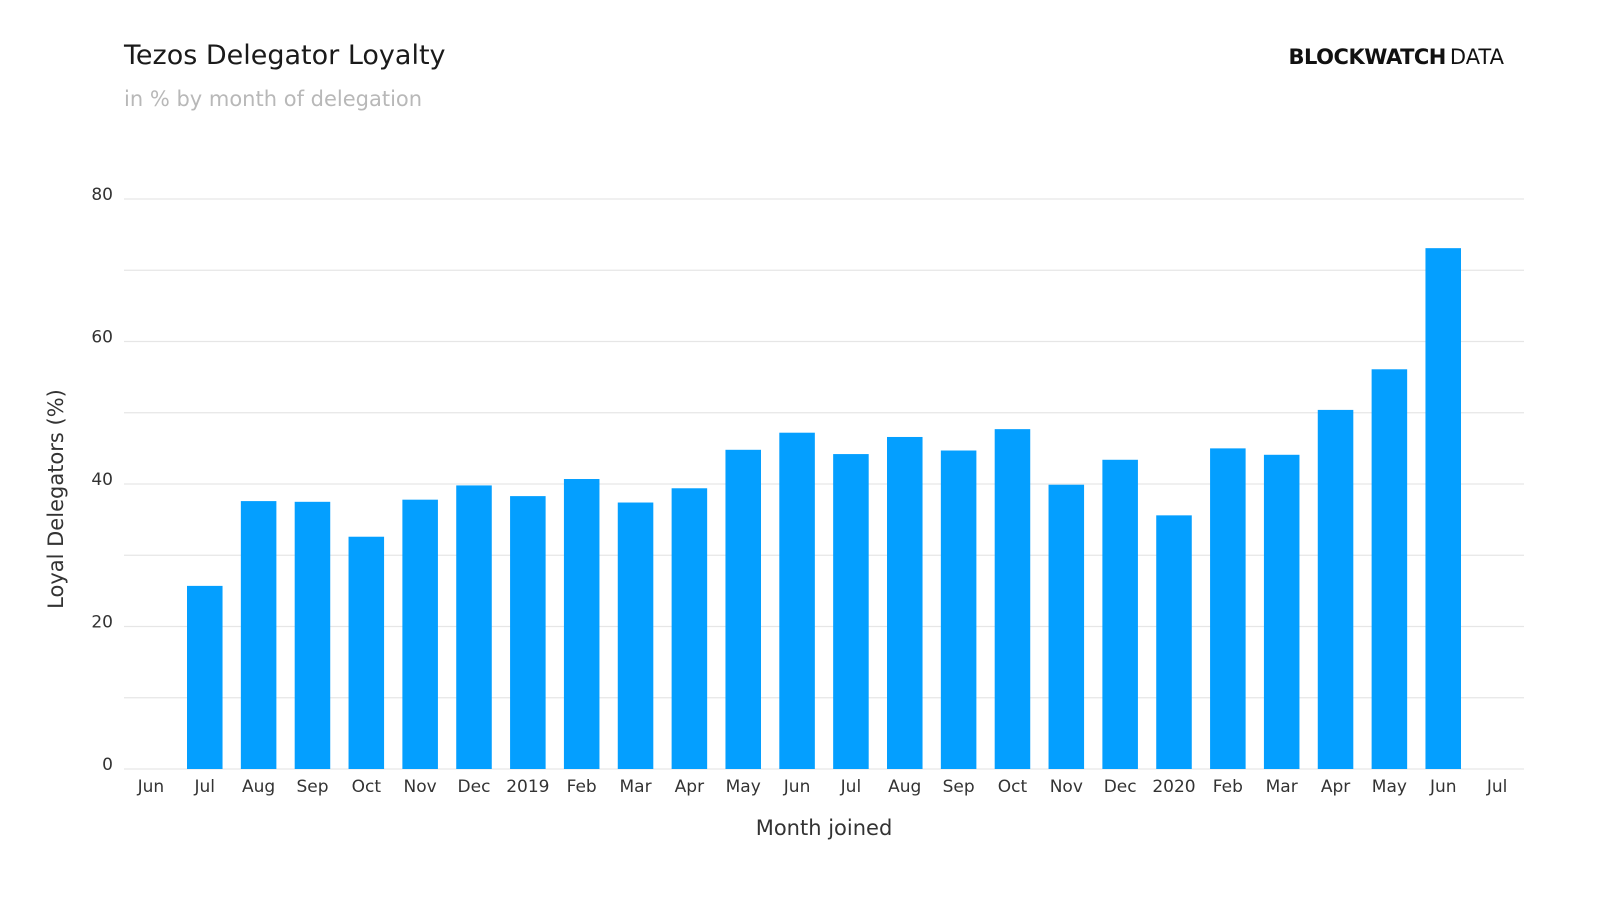  I want to click on y-tick-label: 40, so click(102, 480).